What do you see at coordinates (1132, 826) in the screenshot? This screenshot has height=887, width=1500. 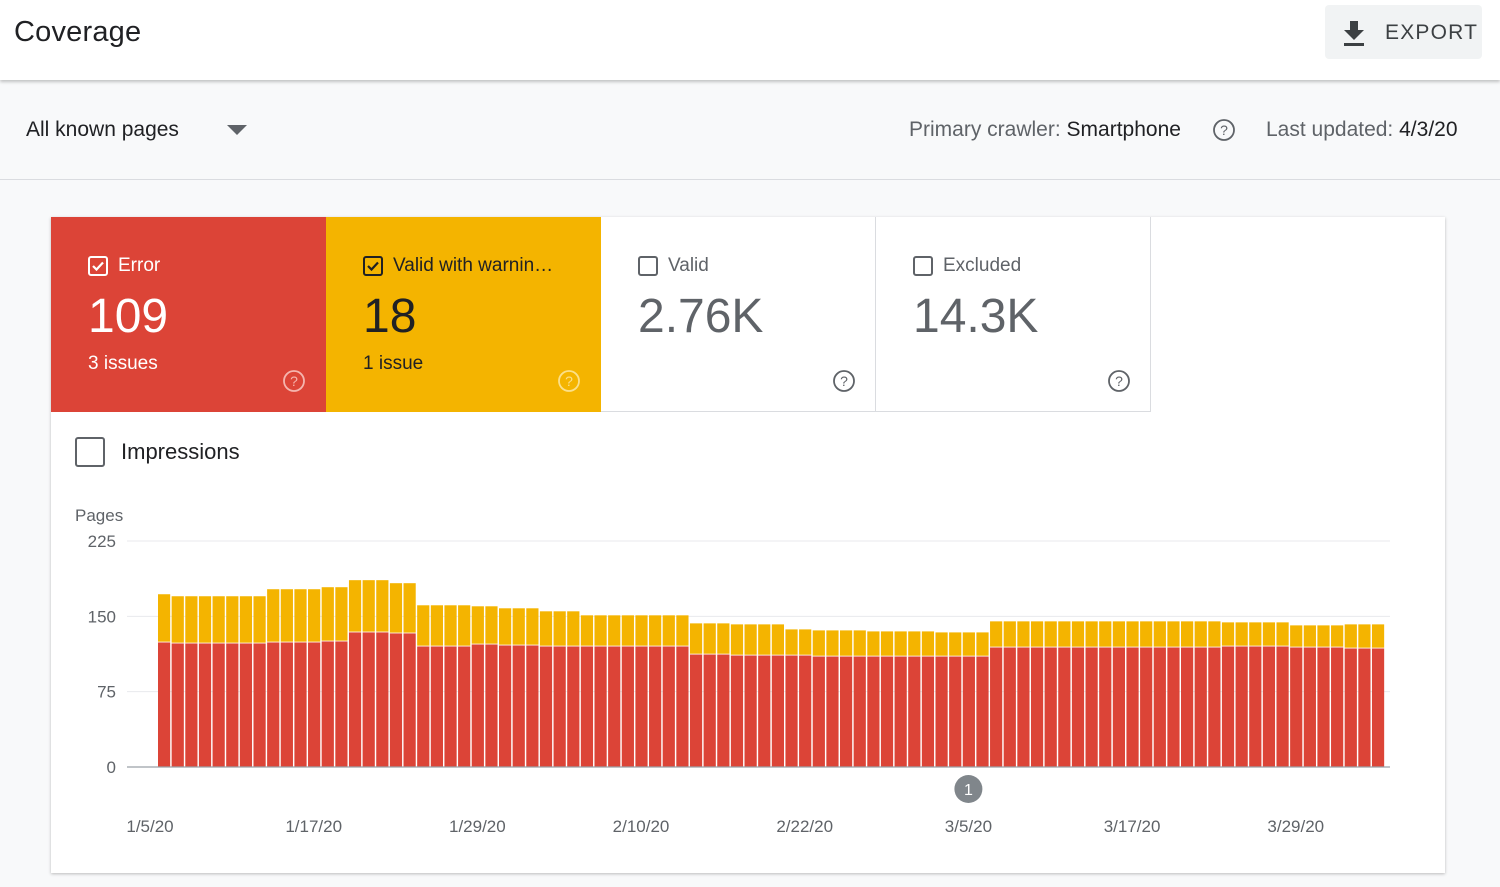 I see `x-tick-label: 3/17/20` at bounding box center [1132, 826].